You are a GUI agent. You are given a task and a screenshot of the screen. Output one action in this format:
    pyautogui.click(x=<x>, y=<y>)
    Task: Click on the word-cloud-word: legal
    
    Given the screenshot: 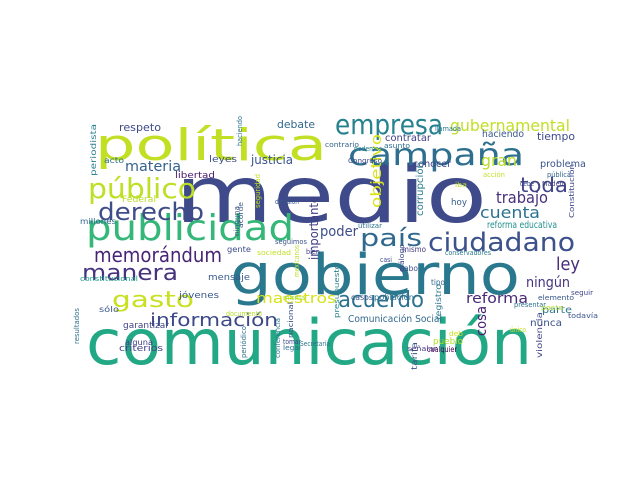 What is the action you would take?
    pyautogui.click(x=292, y=348)
    